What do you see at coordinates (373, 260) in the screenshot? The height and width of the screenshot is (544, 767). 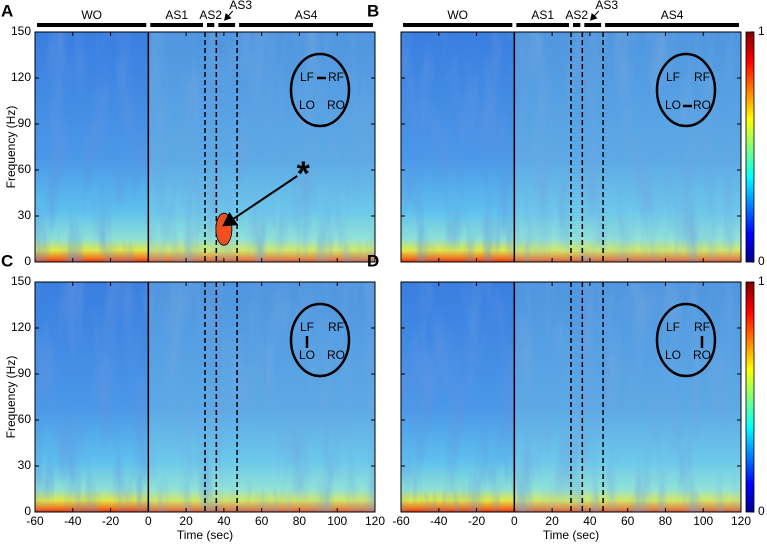 I see `panel-label: D` at bounding box center [373, 260].